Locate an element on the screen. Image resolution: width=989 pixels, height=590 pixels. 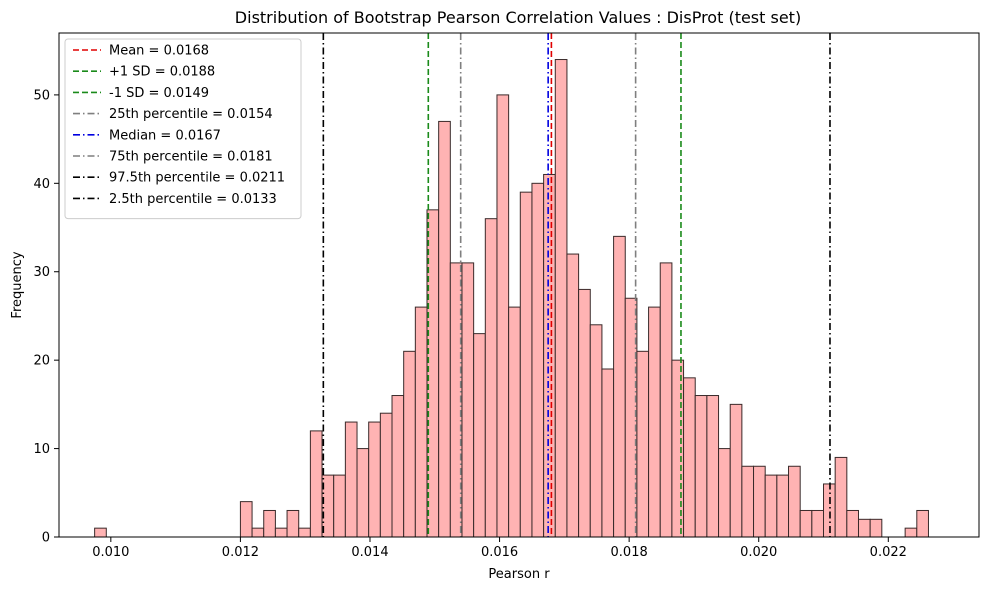
x-axis-title: Pearson r is located at coordinates (519, 574).